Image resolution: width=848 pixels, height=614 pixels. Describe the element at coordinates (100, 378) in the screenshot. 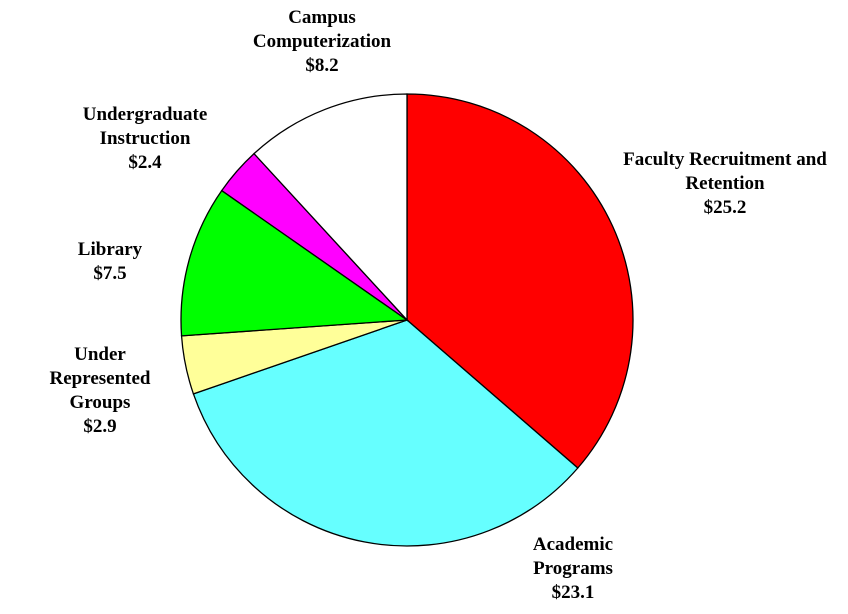

I see `category-label: Under Represented Groups` at that location.